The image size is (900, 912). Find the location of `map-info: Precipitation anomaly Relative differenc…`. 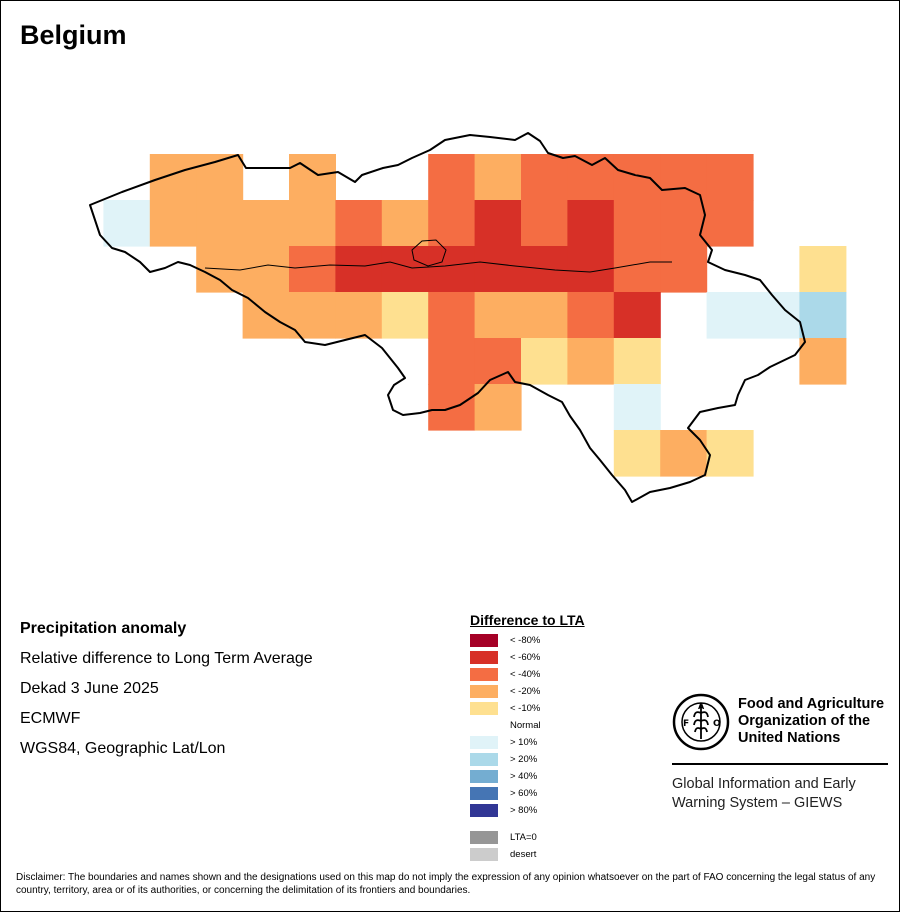

map-info: Precipitation anomaly Relative differenc… is located at coordinates (166, 693).